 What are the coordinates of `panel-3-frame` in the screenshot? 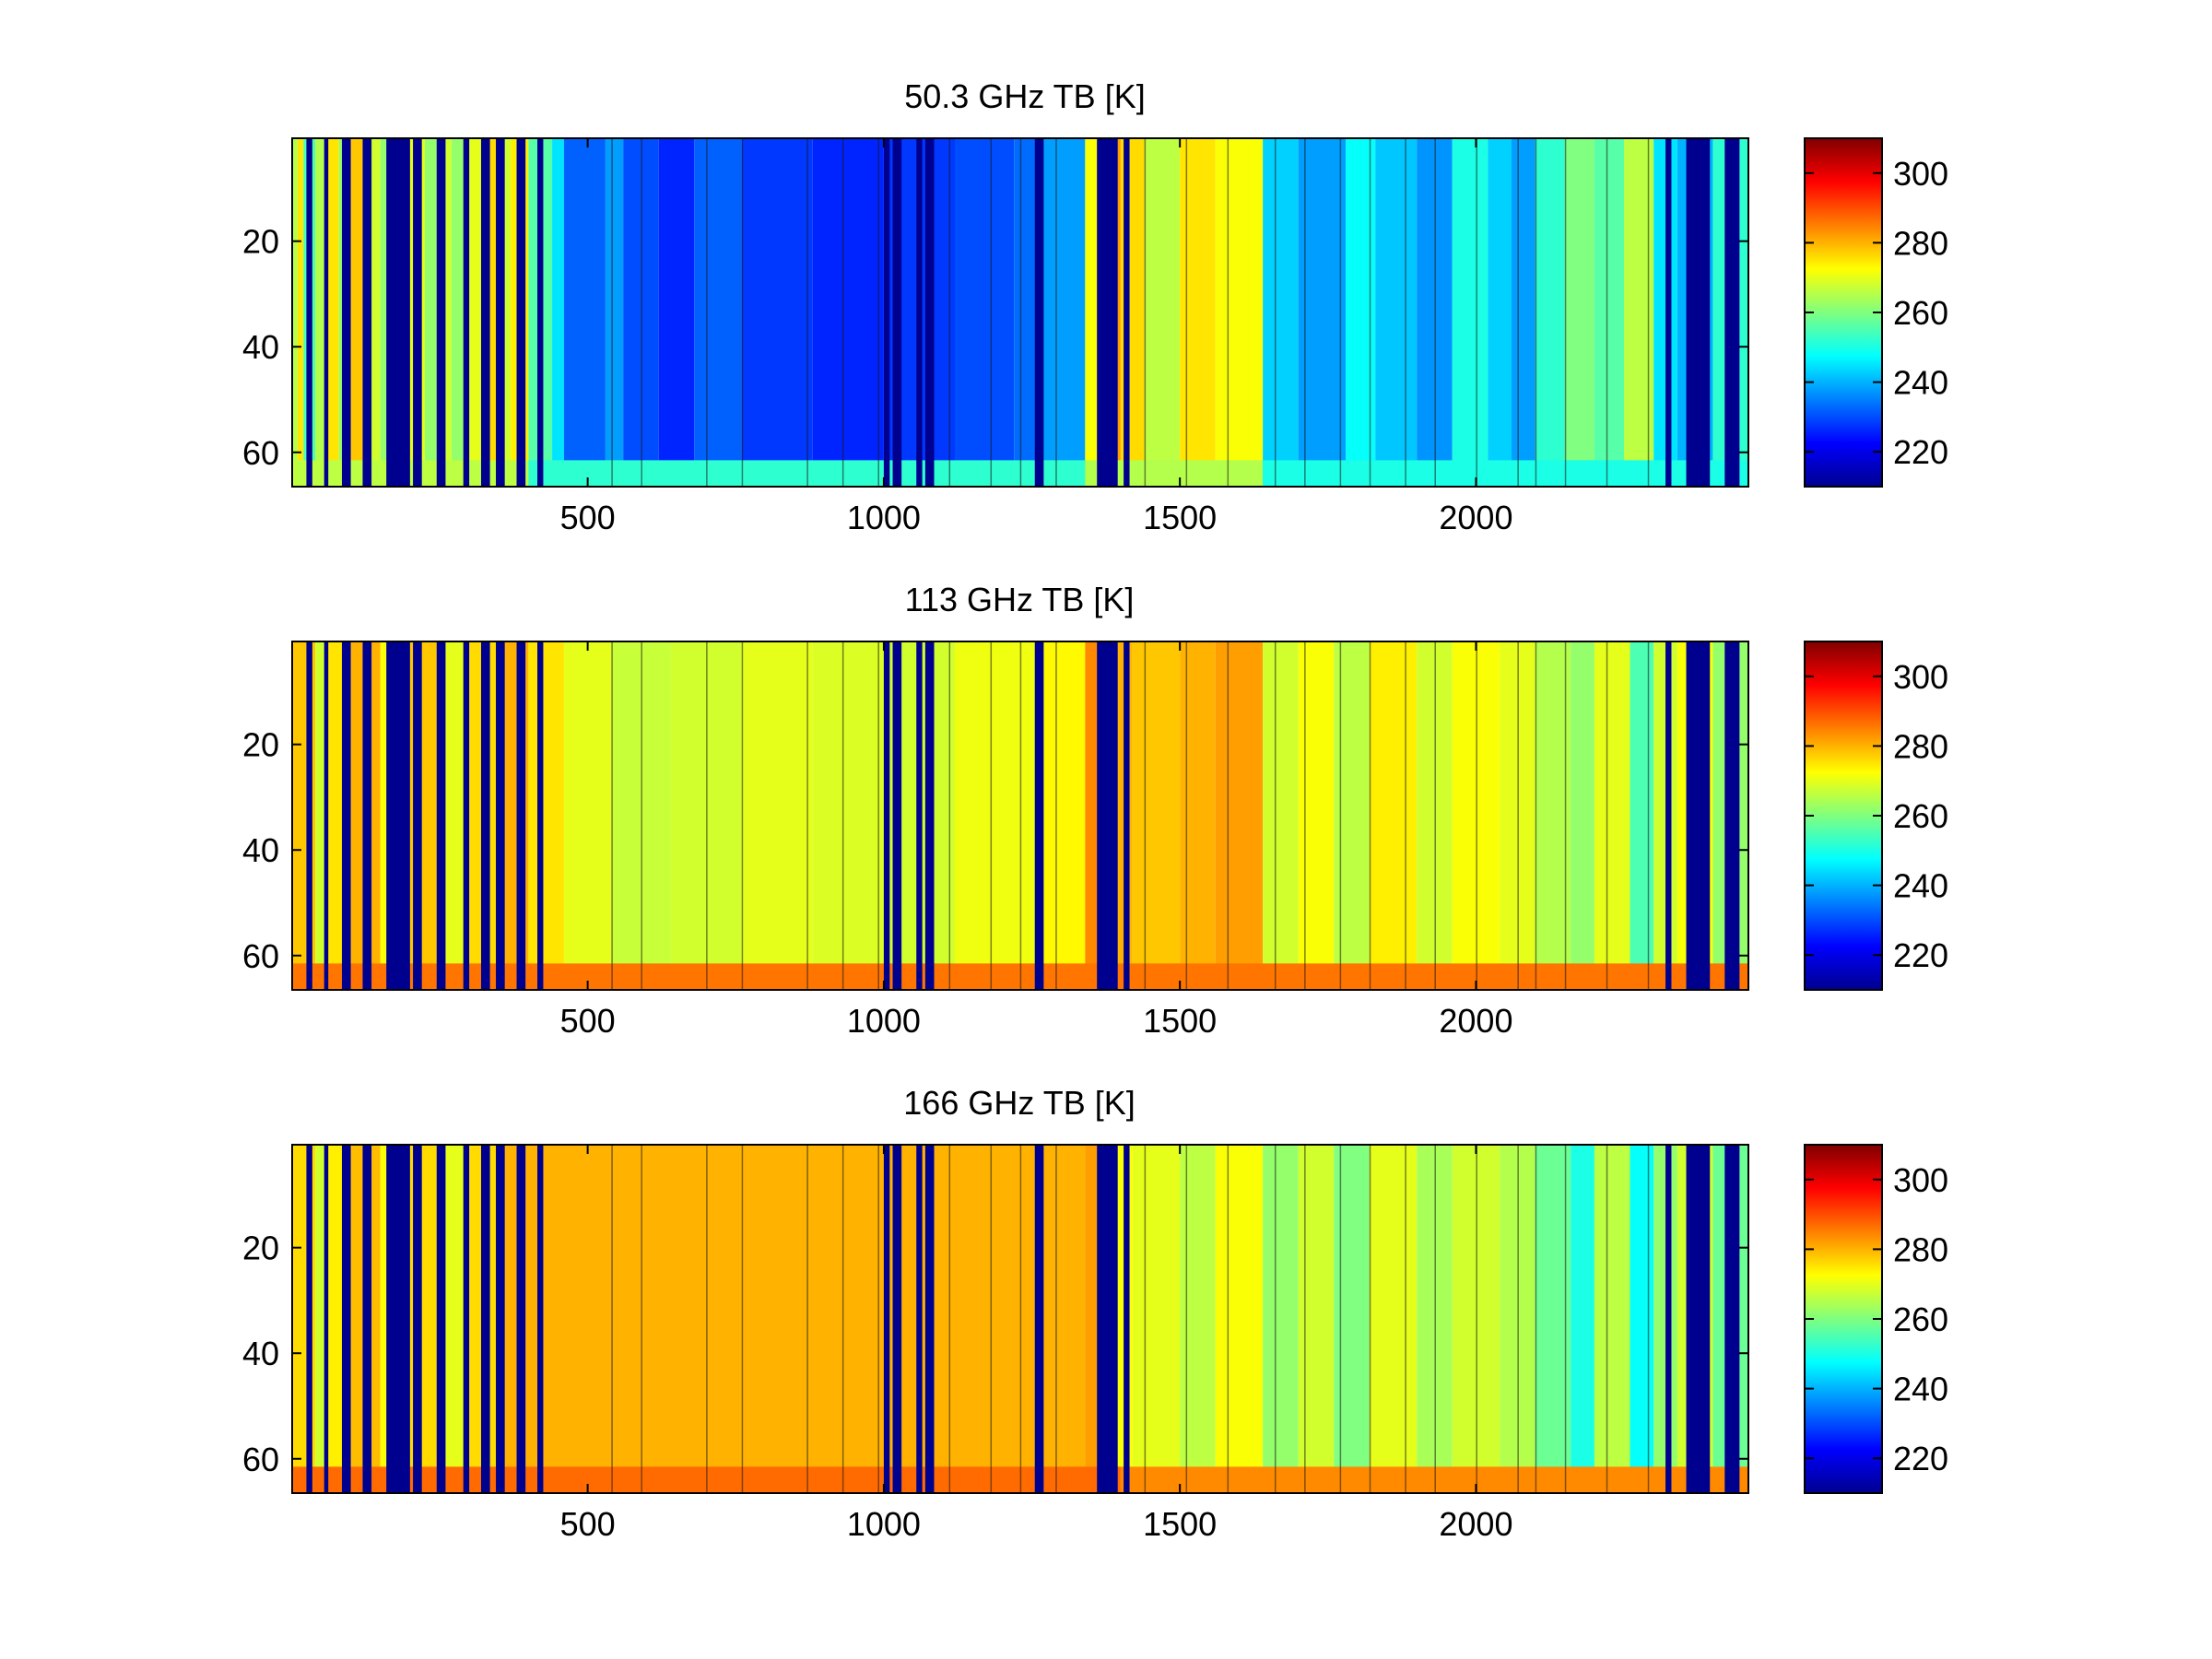 It's located at (1020, 1319).